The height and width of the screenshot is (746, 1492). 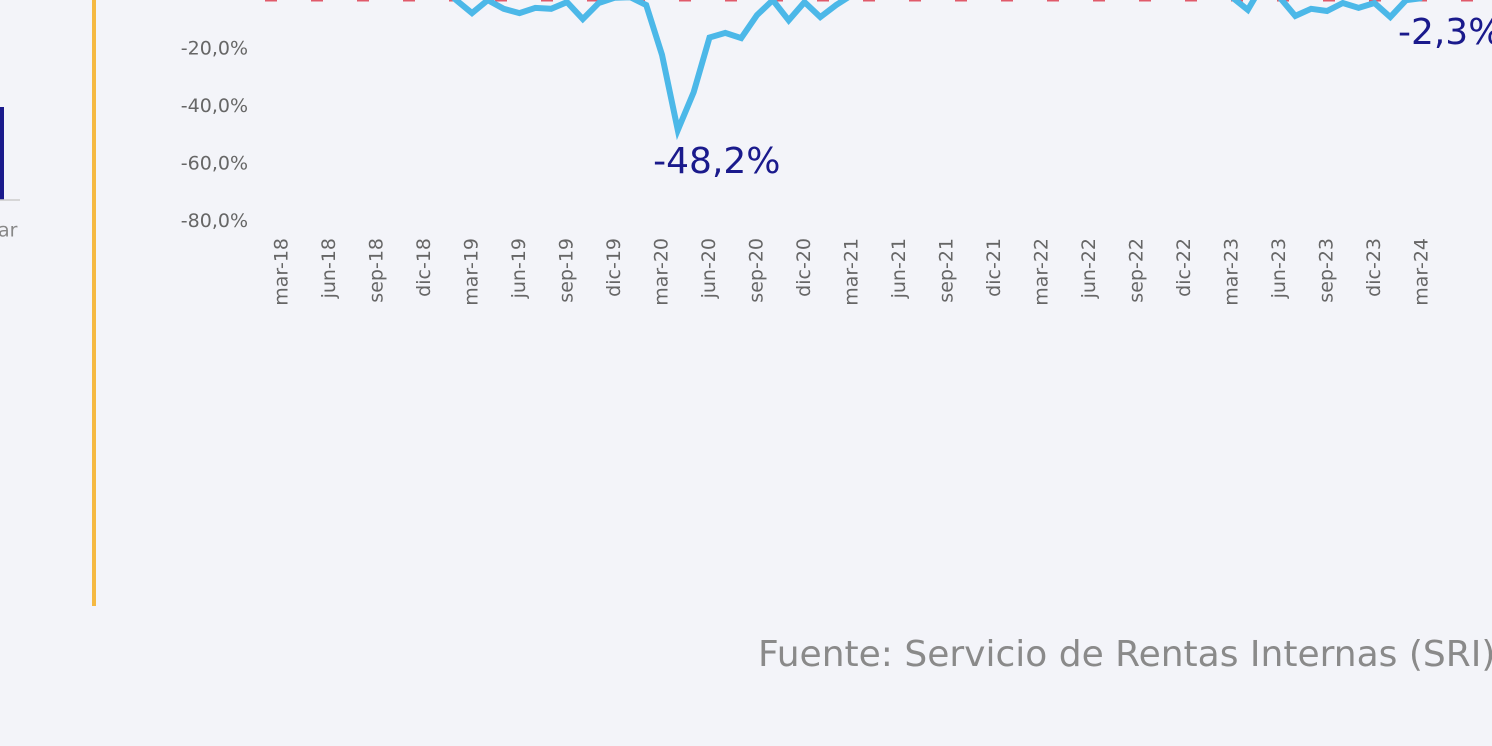 What do you see at coordinates (994, 267) in the screenshot?
I see `x-tick-label: dic-21` at bounding box center [994, 267].